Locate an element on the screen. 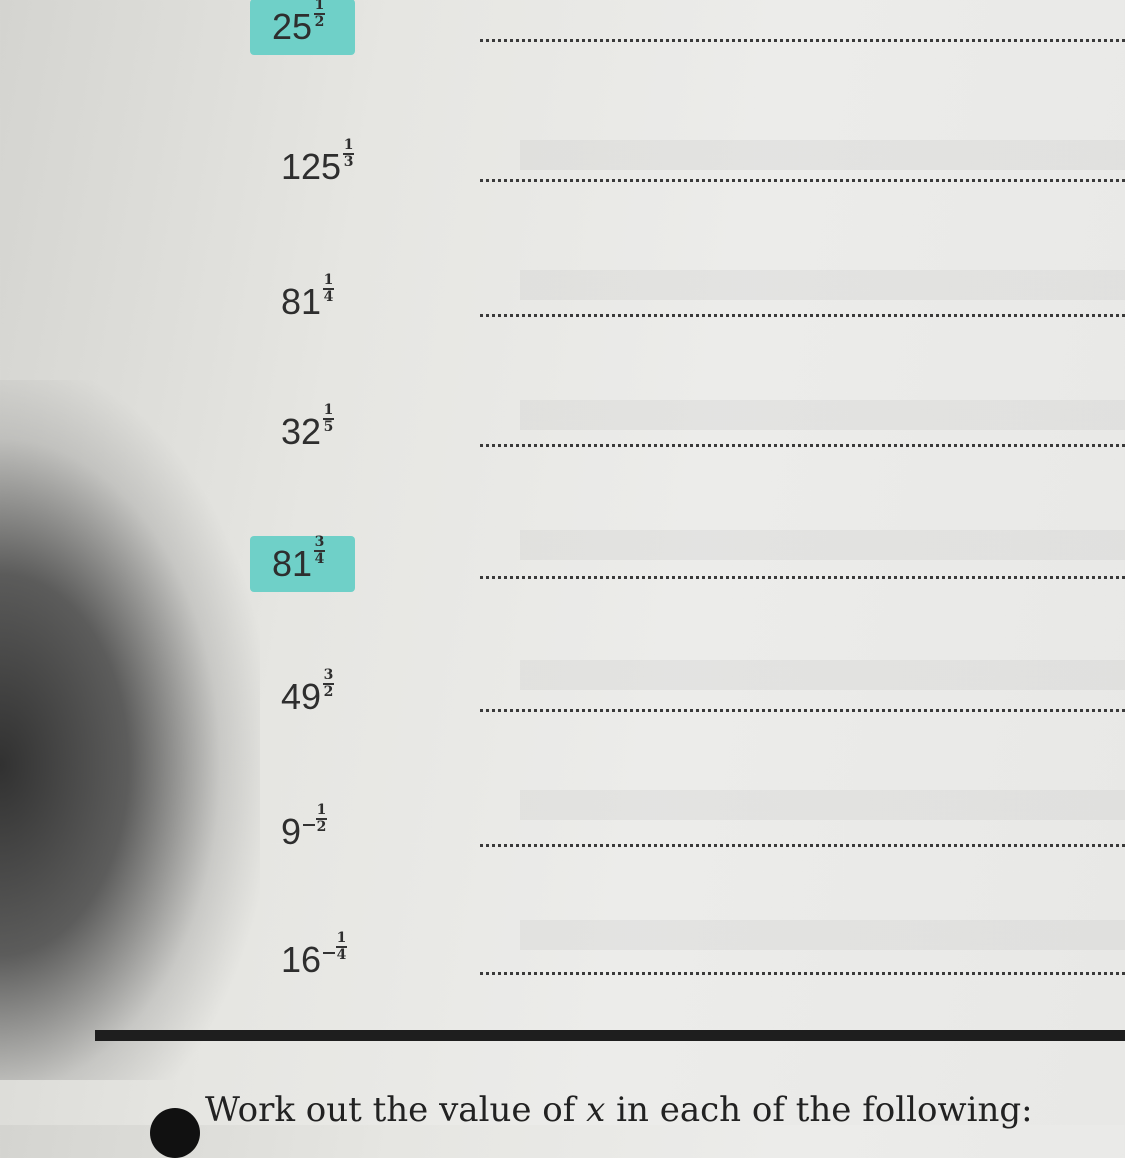 The width and height of the screenshot is (1125, 1158). instruction-text: Work out the value of is located at coordinates (396, 1110).